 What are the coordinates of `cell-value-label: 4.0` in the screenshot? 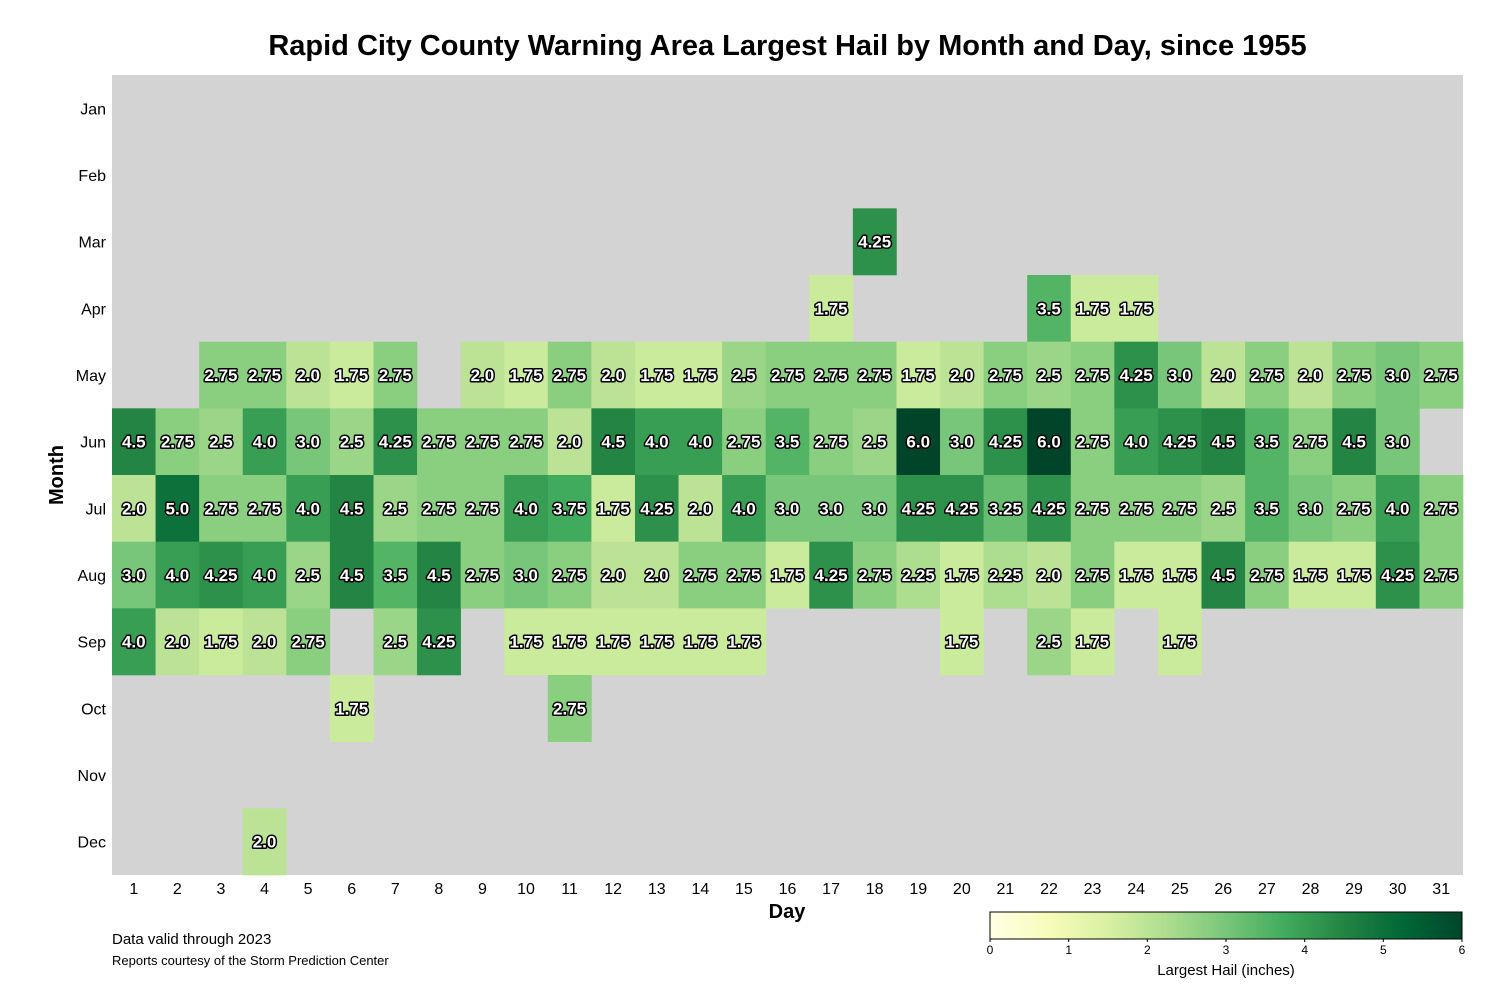 It's located at (308, 508).